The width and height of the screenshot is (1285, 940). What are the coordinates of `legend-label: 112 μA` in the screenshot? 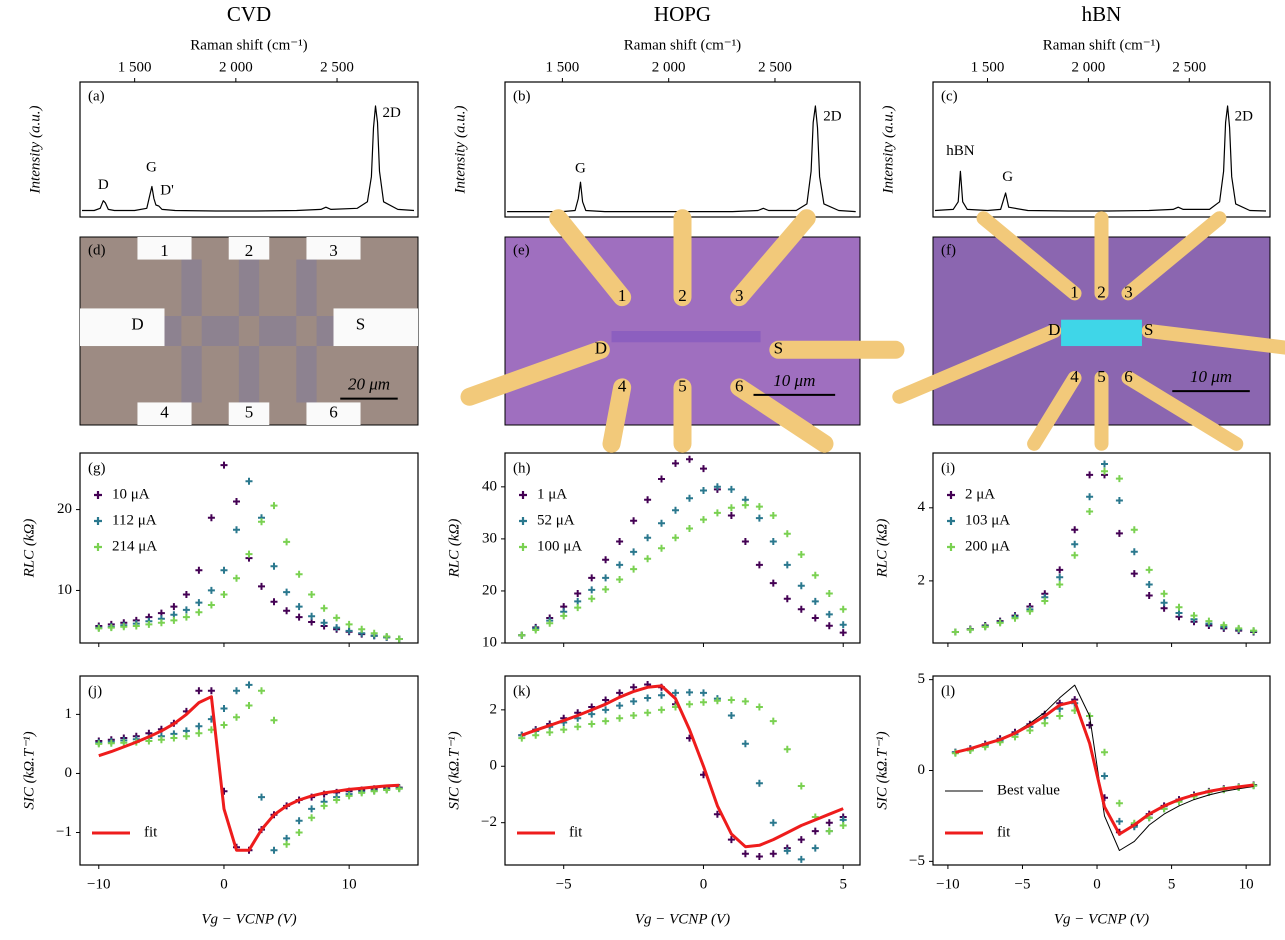 It's located at (134, 520).